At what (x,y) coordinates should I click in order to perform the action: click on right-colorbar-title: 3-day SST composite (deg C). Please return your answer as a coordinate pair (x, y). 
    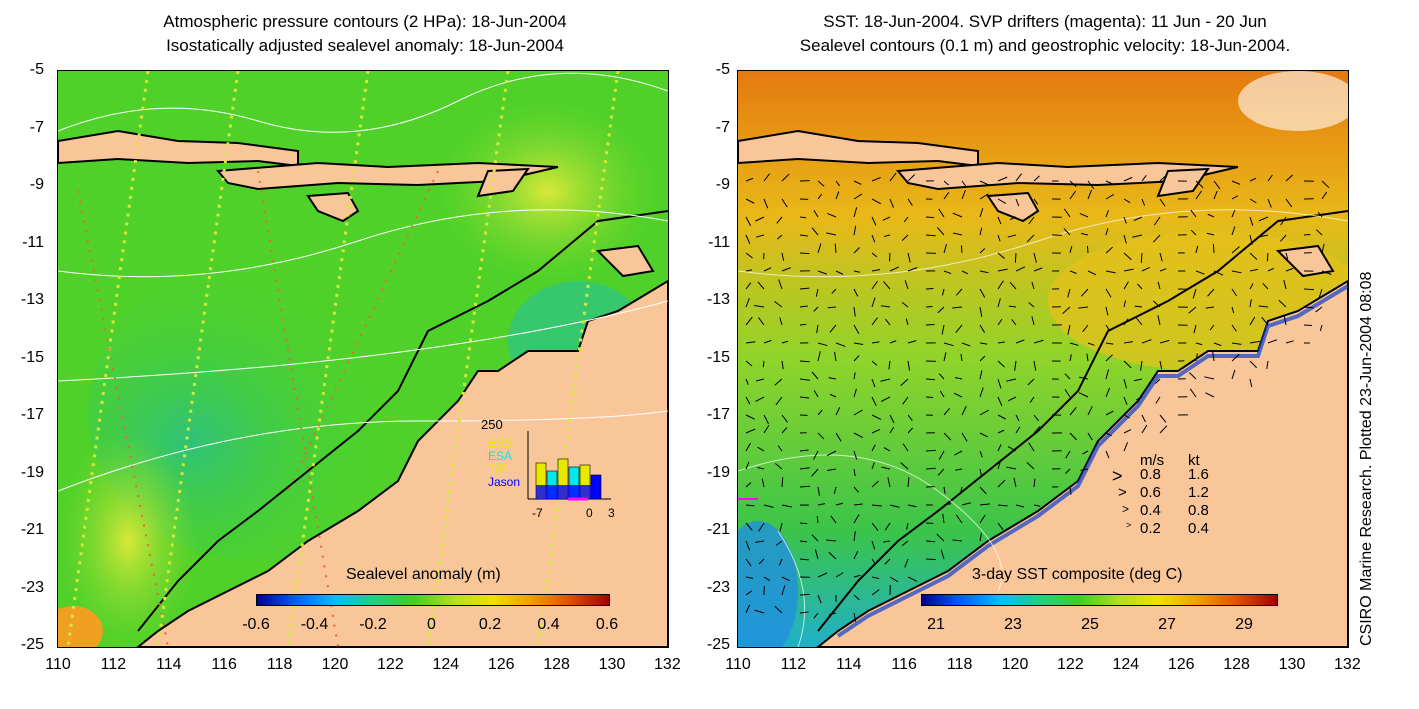
    Looking at the image, I should click on (1077, 574).